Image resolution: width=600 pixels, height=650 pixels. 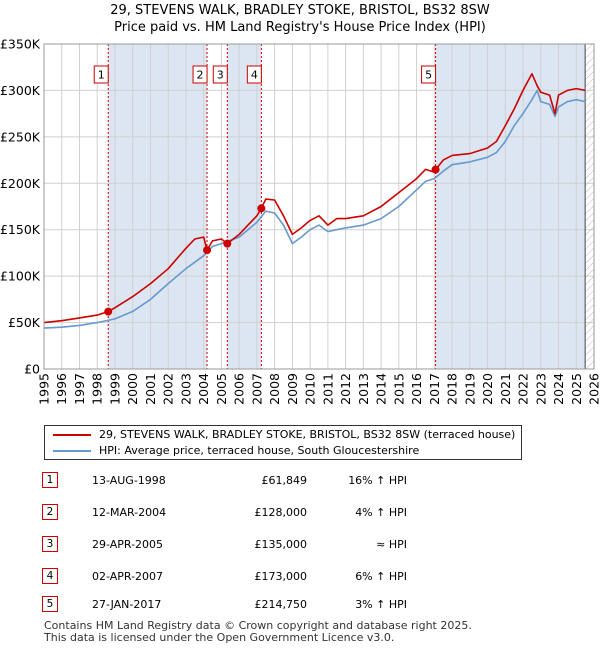 I want to click on x-tick-label: 2007, so click(x=256, y=389).